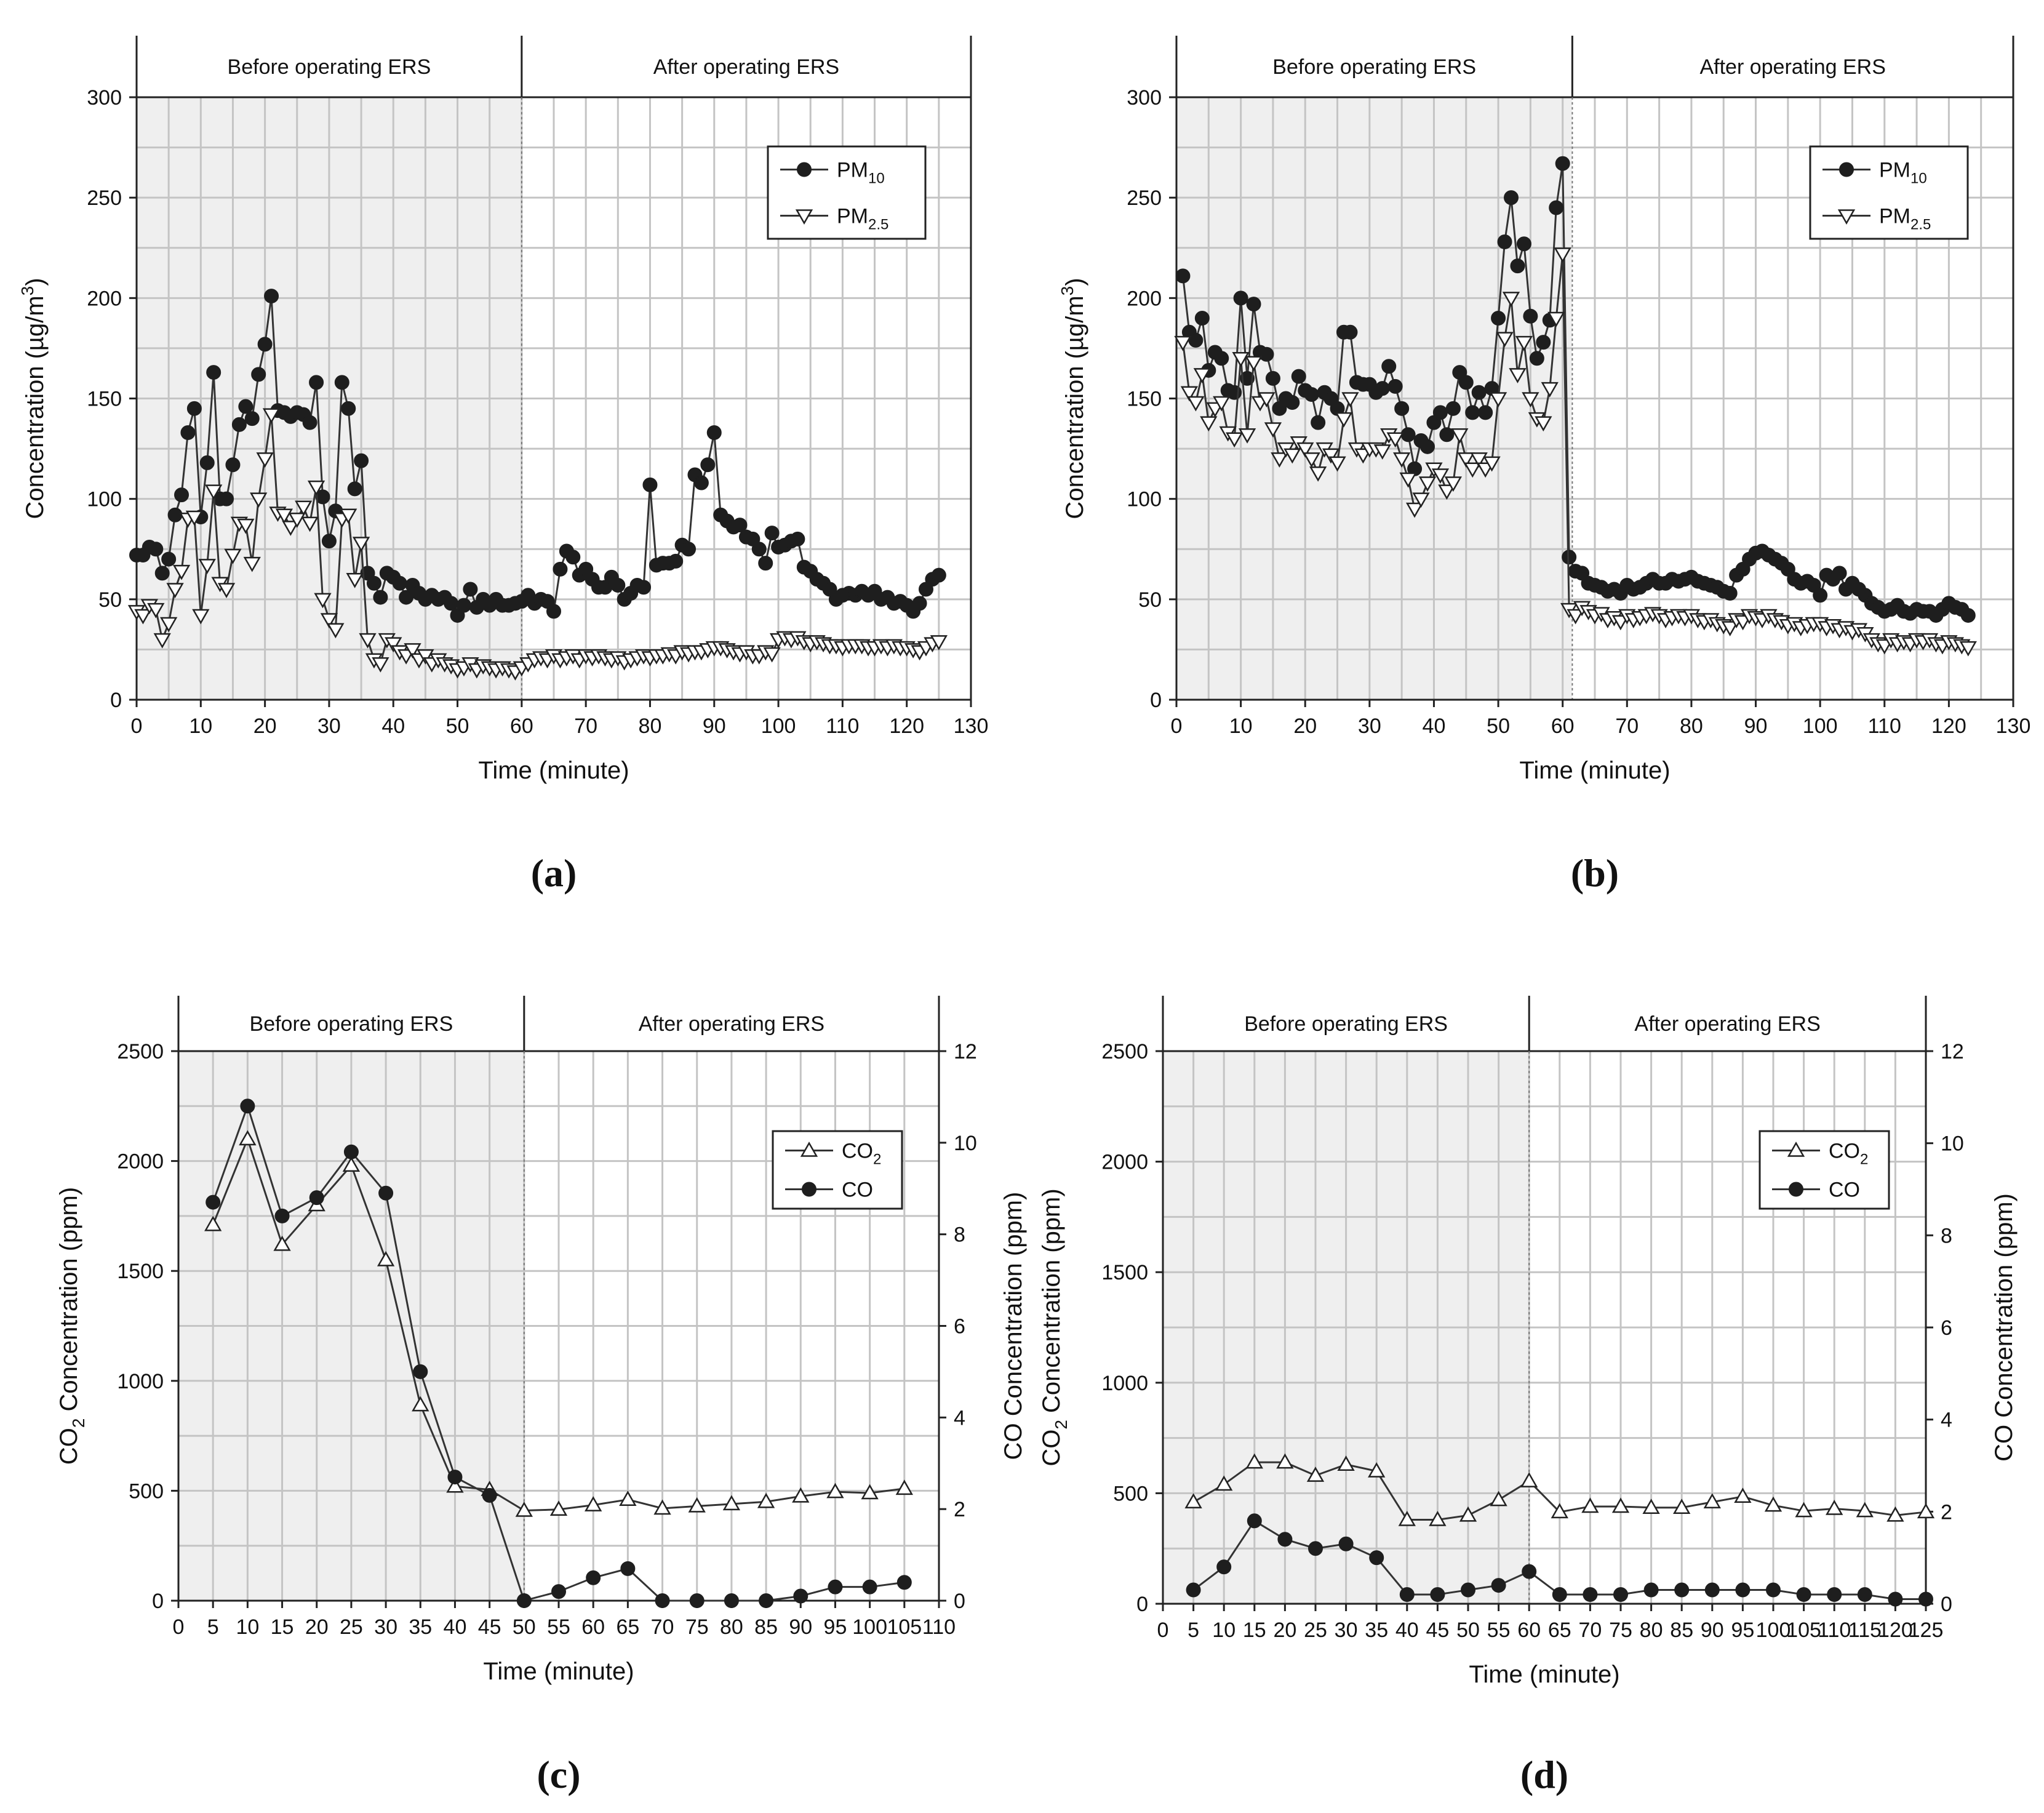 Image resolution: width=2044 pixels, height=1813 pixels. I want to click on y-axis-title: CO2 Concentration (ppm), so click(1054, 1327).